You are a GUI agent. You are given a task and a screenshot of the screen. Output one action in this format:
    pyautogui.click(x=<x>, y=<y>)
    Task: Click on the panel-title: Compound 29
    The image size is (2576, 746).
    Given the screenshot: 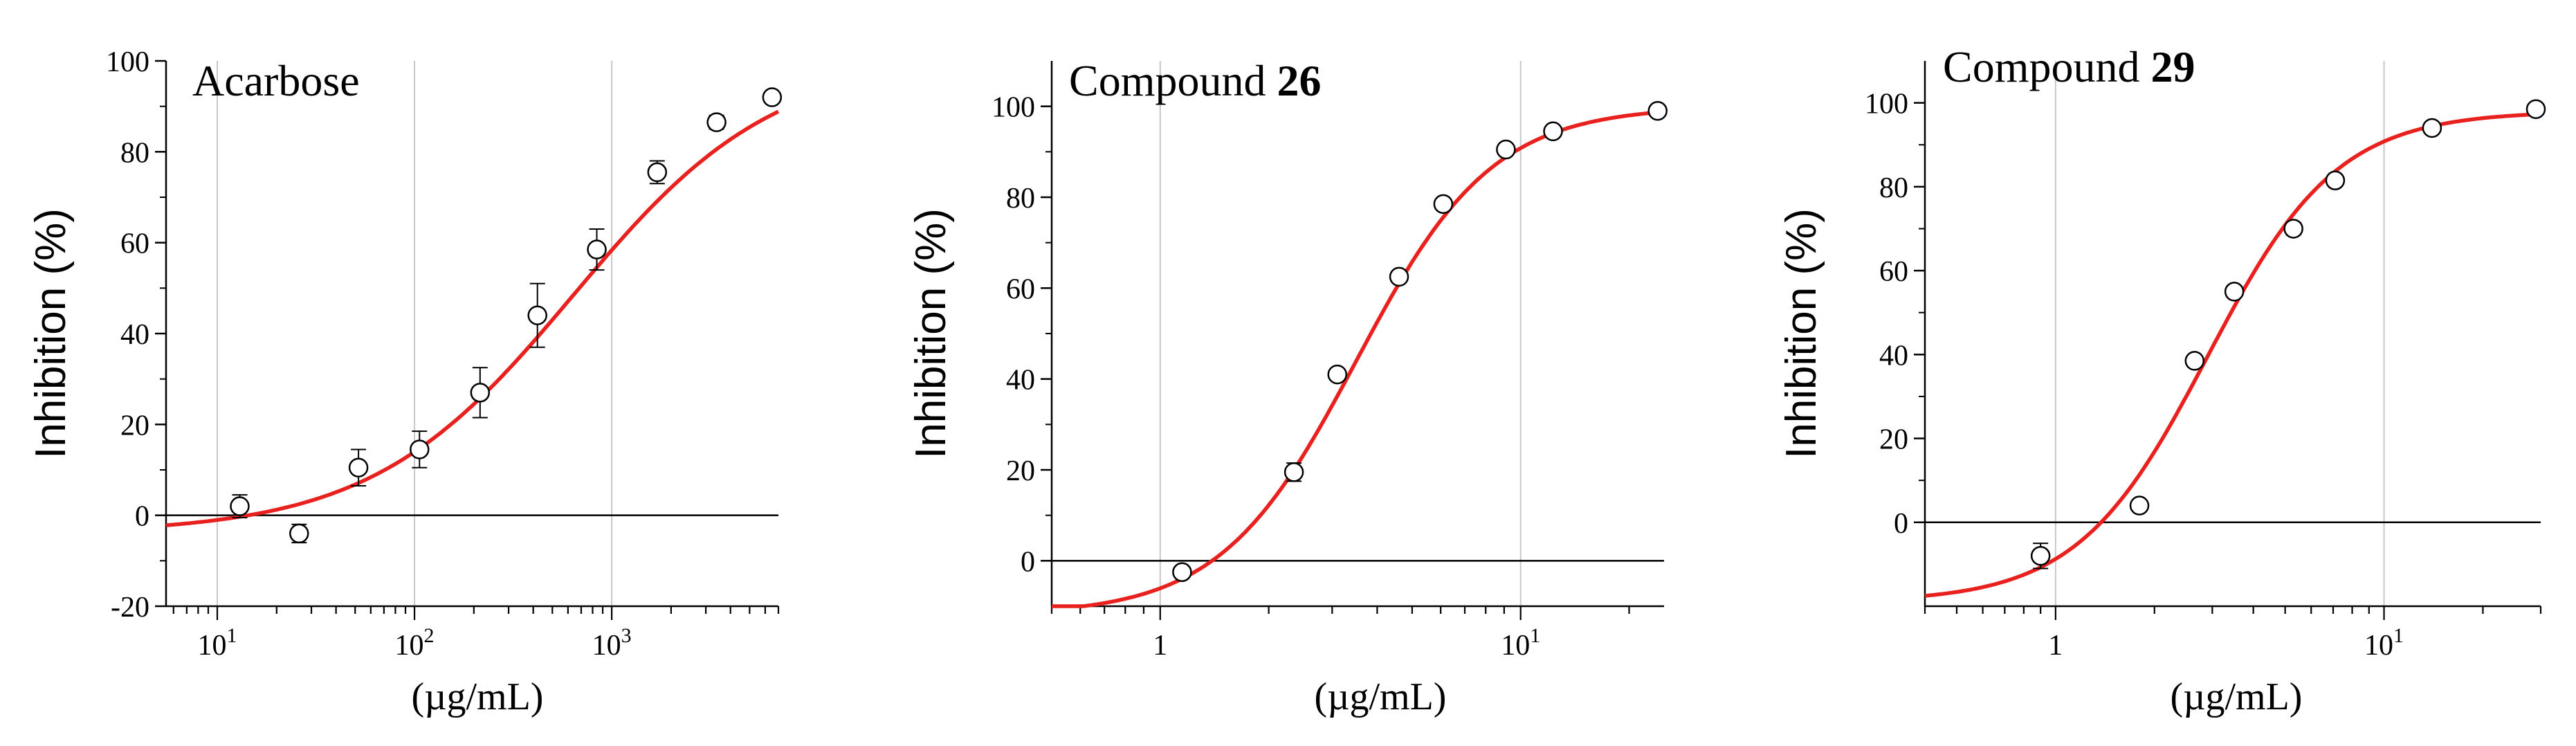 What is the action you would take?
    pyautogui.click(x=2069, y=66)
    